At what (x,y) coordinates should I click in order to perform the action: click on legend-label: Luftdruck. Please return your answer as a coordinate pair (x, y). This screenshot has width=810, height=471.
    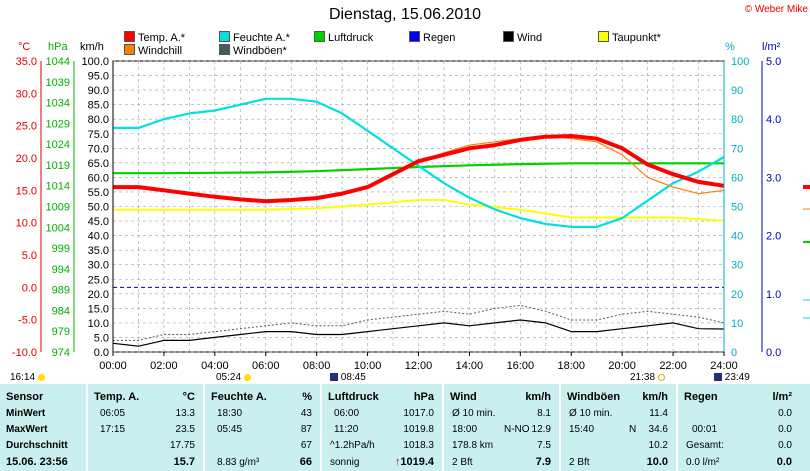
    Looking at the image, I should click on (351, 38).